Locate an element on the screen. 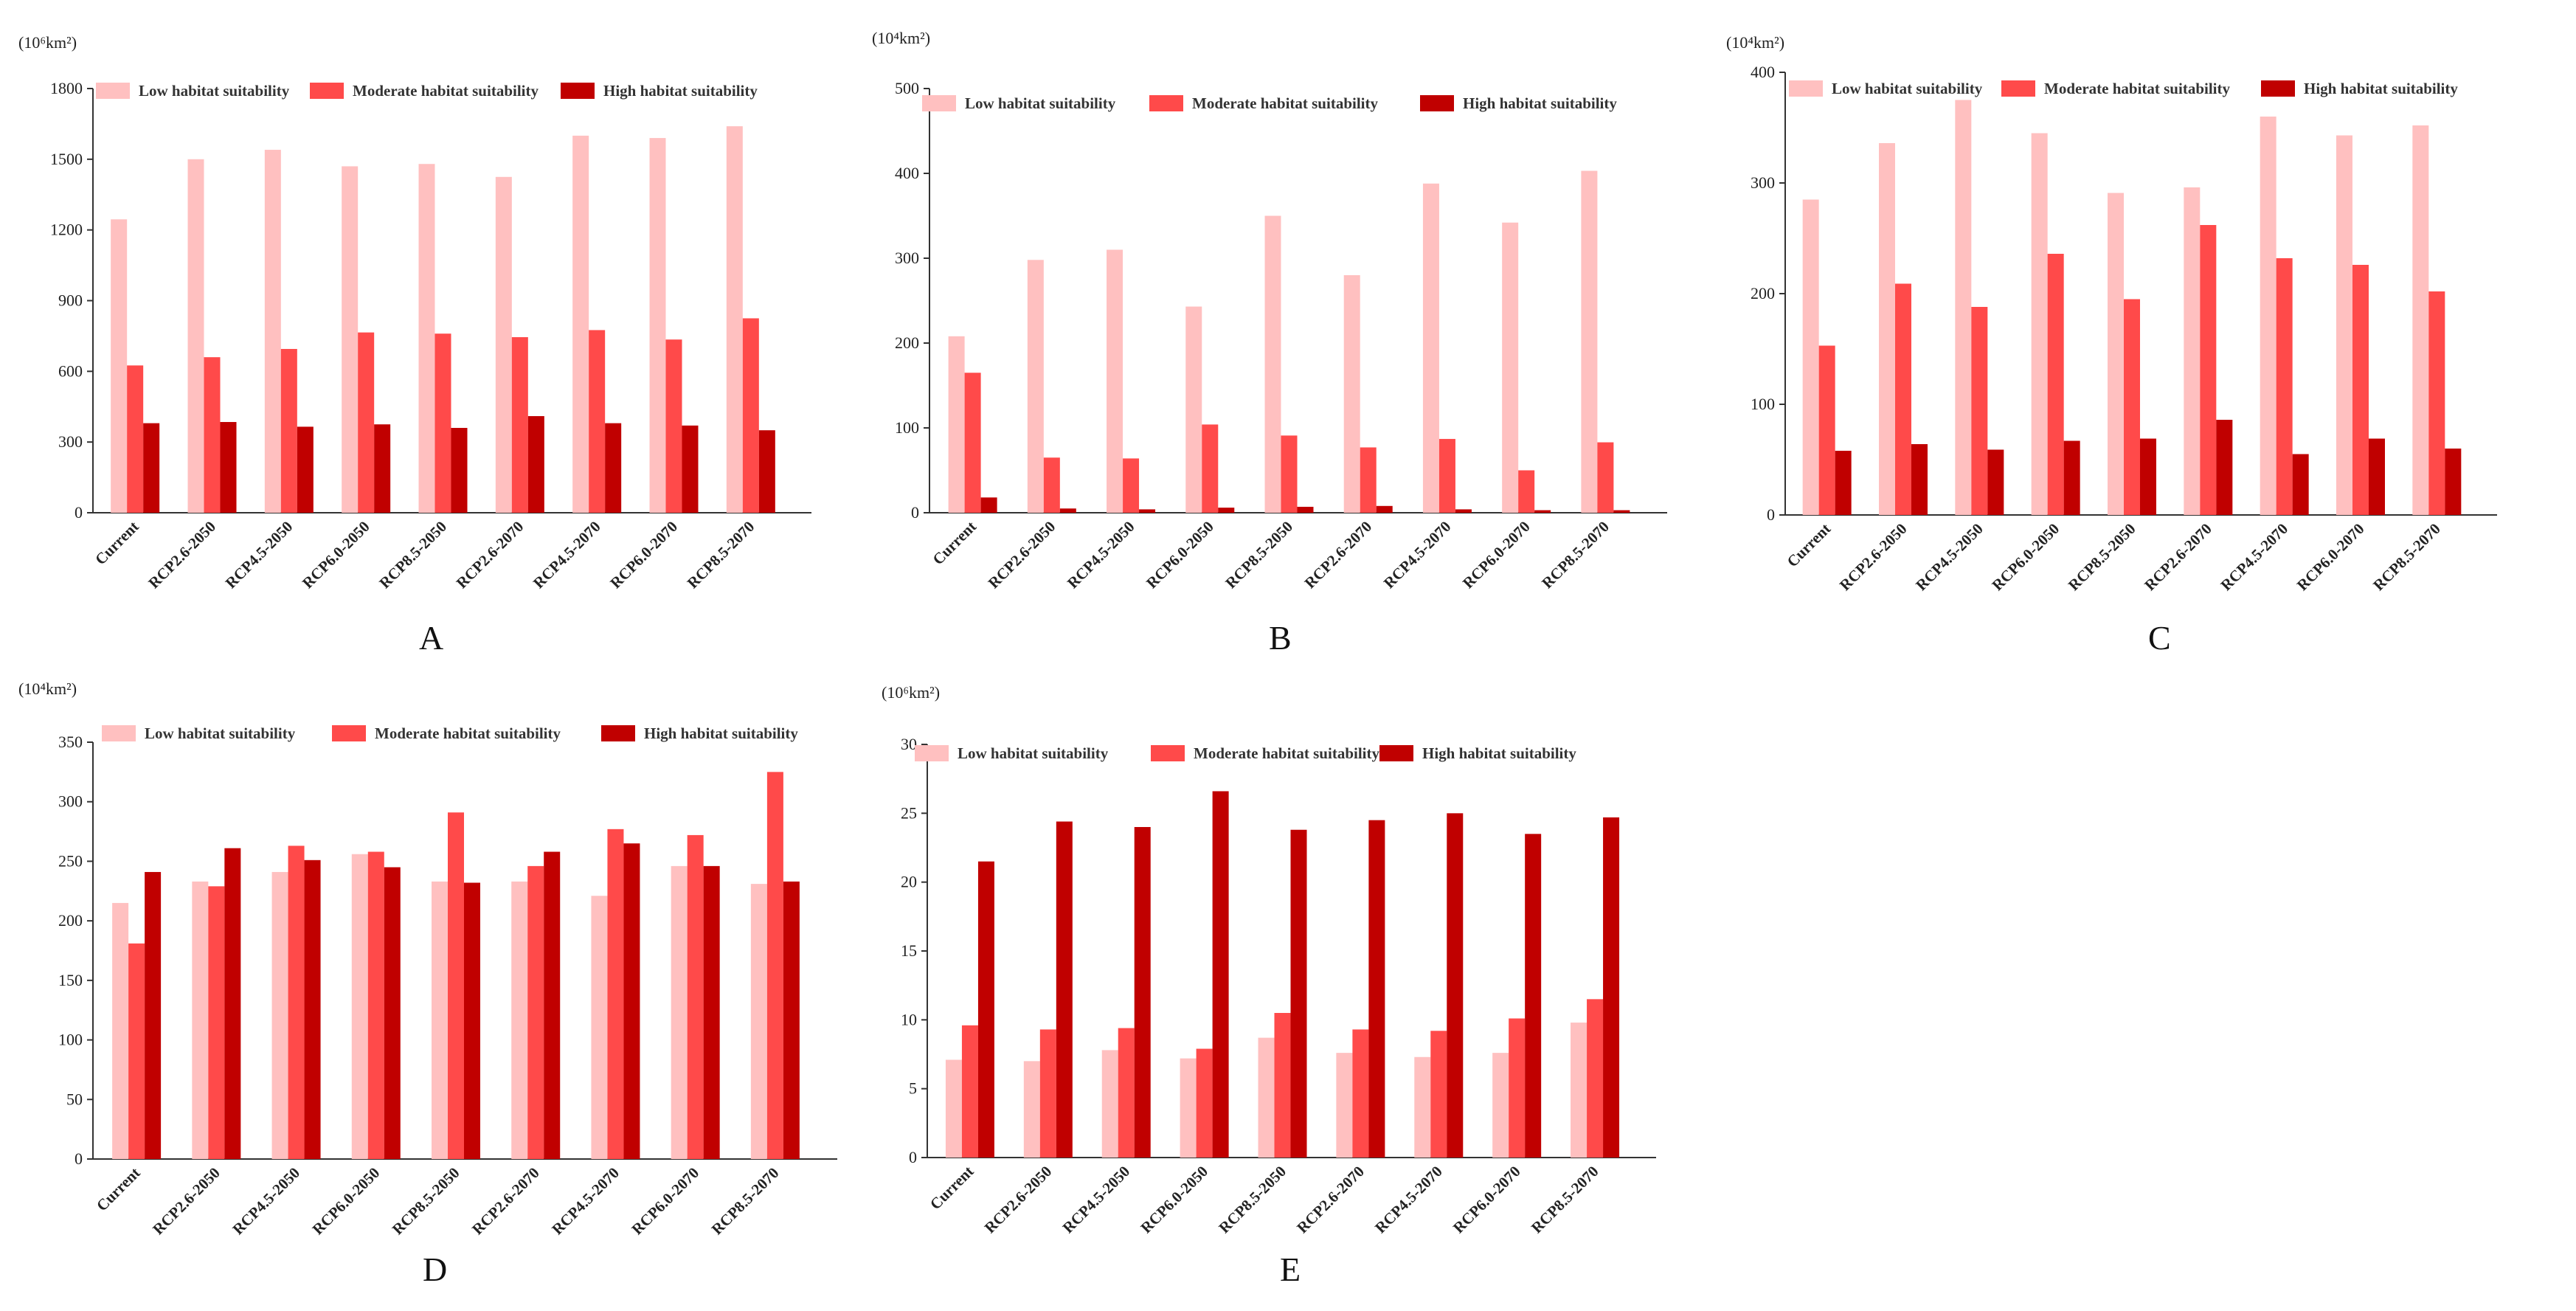 This screenshot has height=1311, width=2576. bar-c-rcp4-5-2050-moderate is located at coordinates (1980, 411).